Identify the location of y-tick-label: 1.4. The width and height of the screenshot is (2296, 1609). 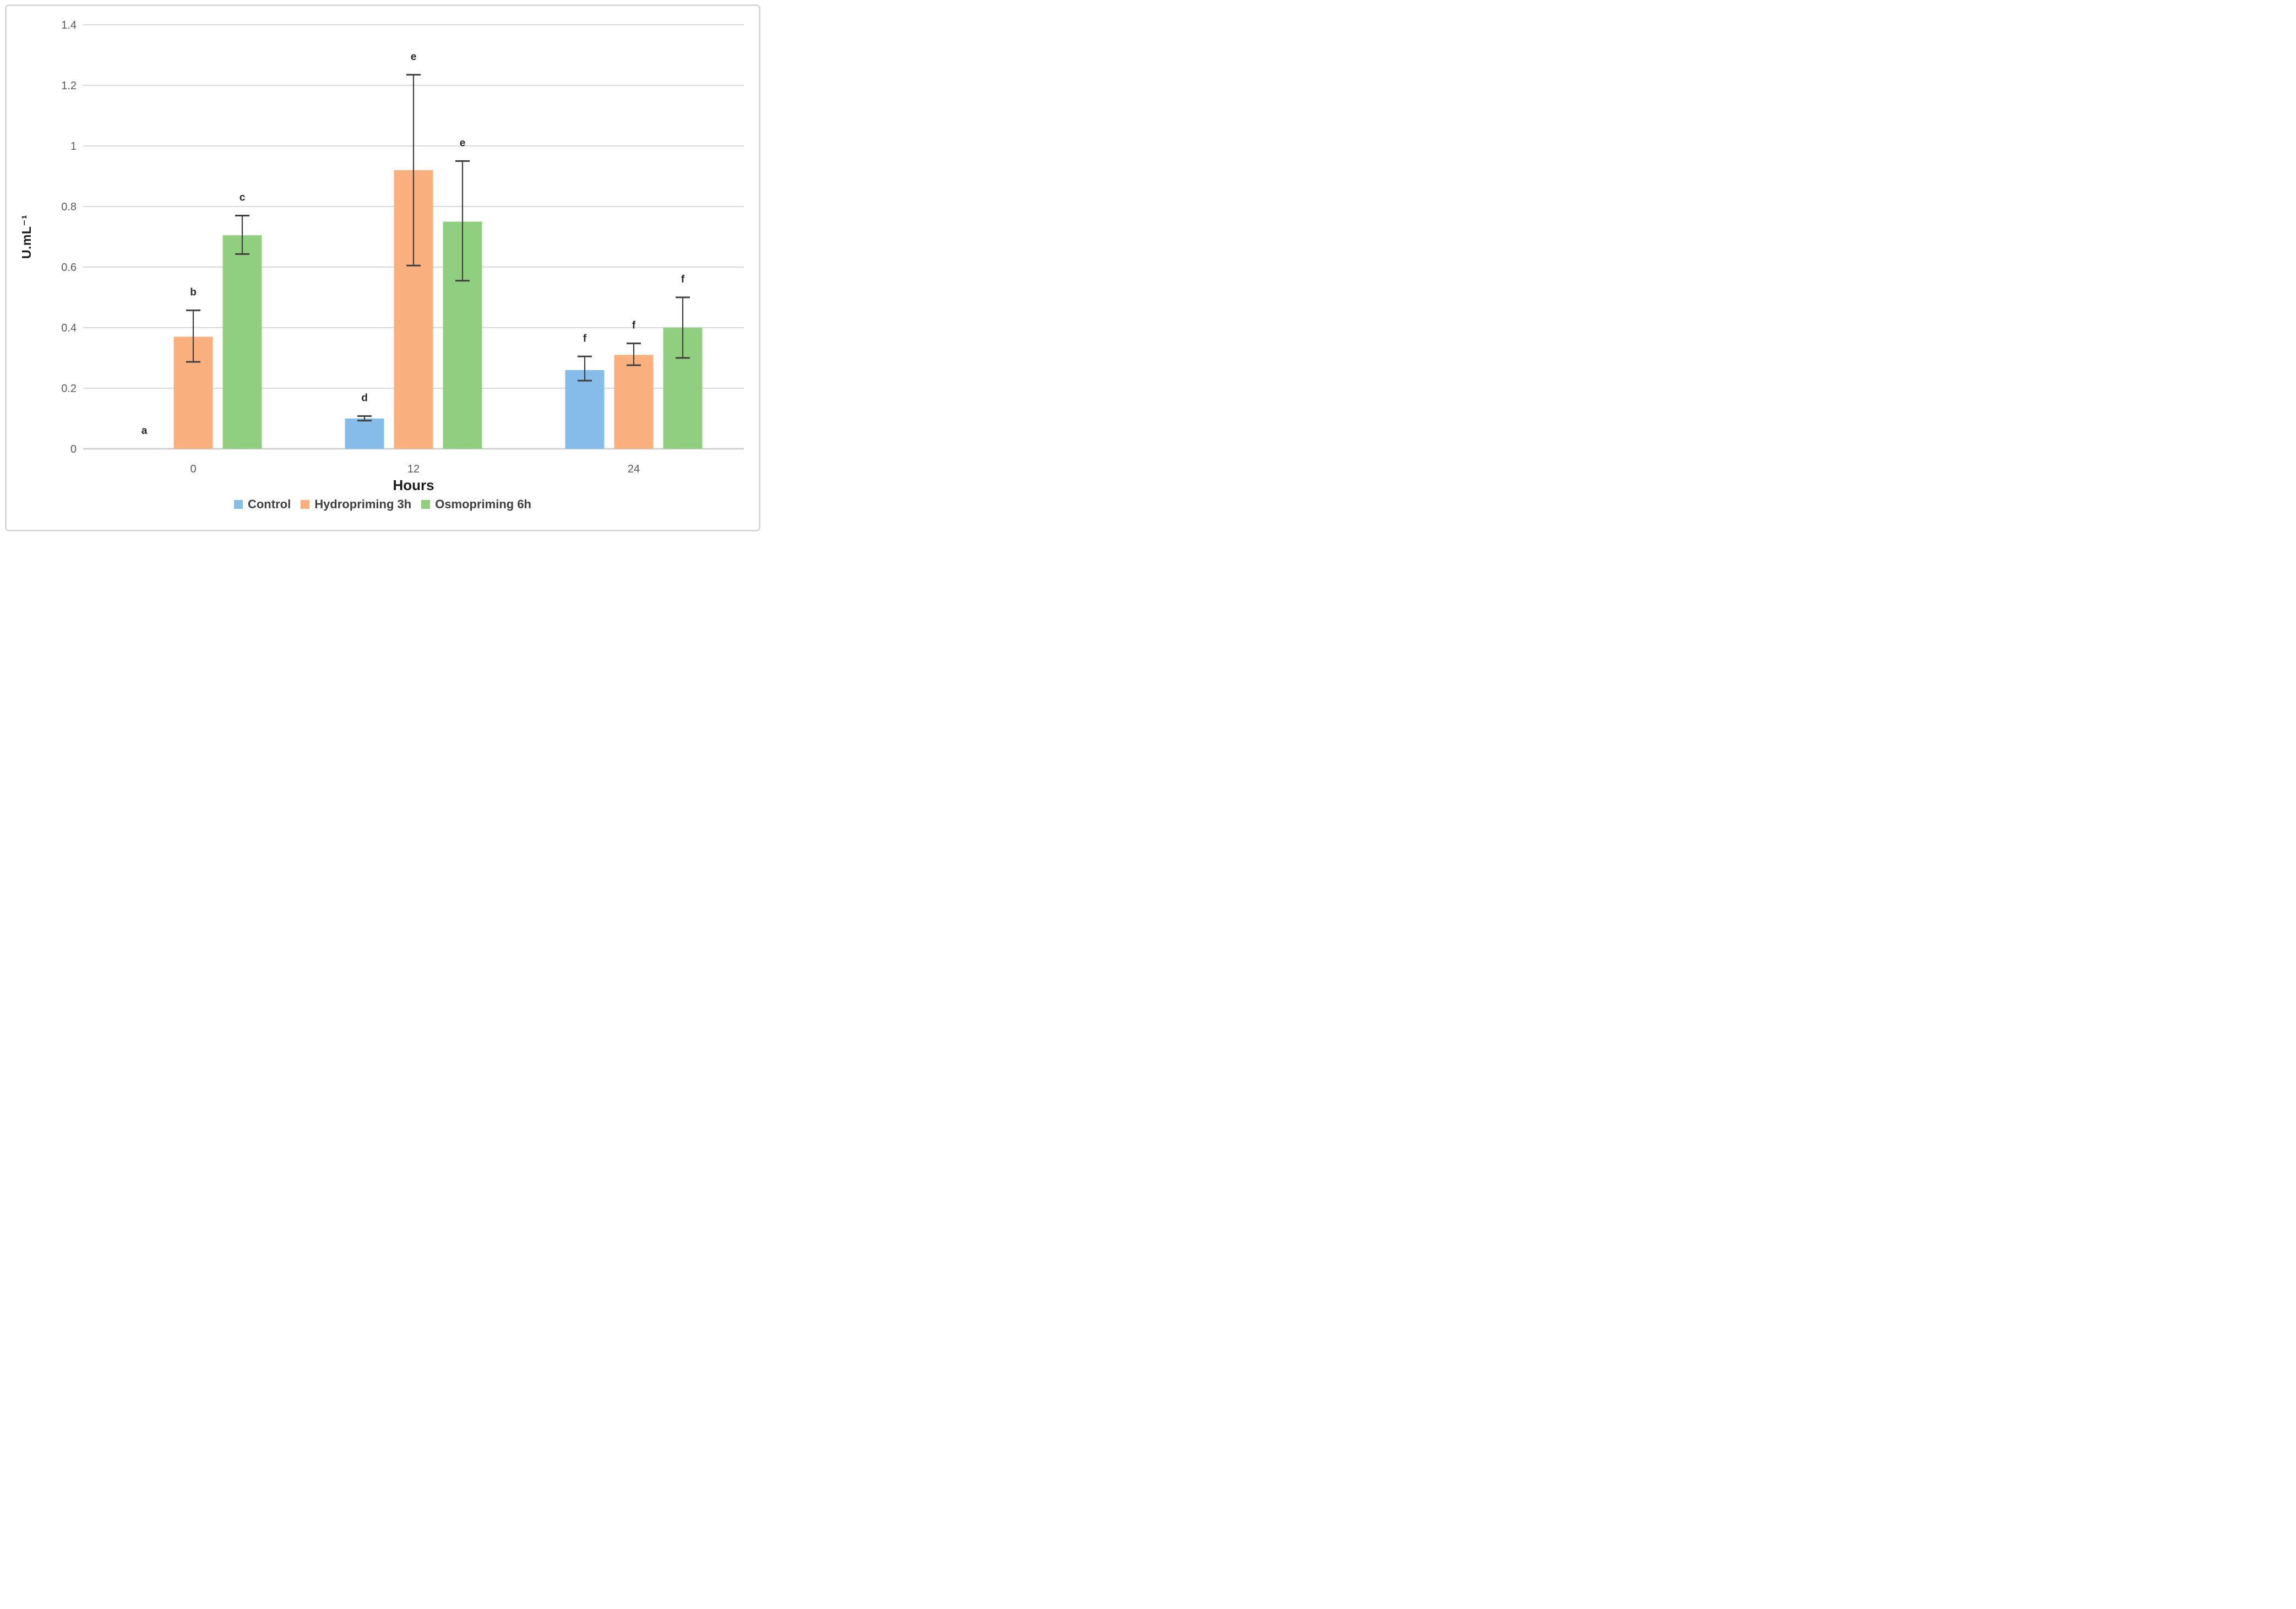
(69, 25).